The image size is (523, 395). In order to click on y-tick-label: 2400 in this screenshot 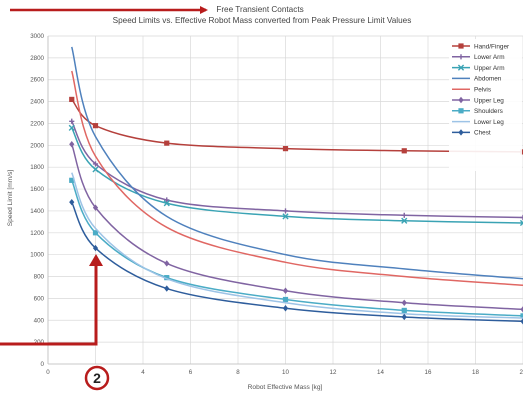, I will do `click(37, 102)`.